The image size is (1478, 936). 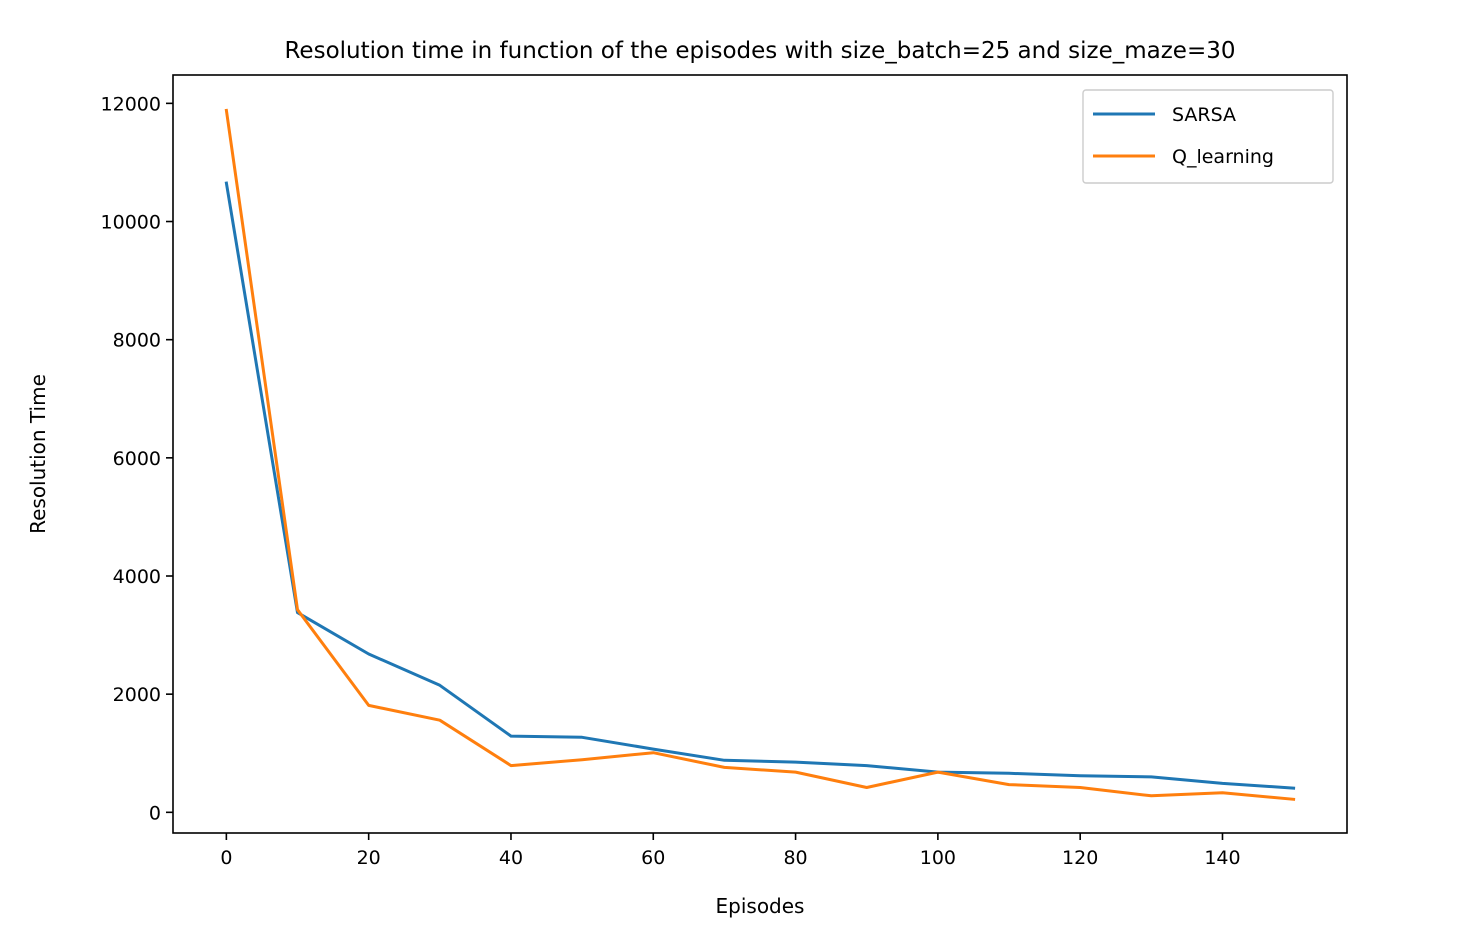 I want to click on x-axis-label: Episodes, so click(x=760, y=906).